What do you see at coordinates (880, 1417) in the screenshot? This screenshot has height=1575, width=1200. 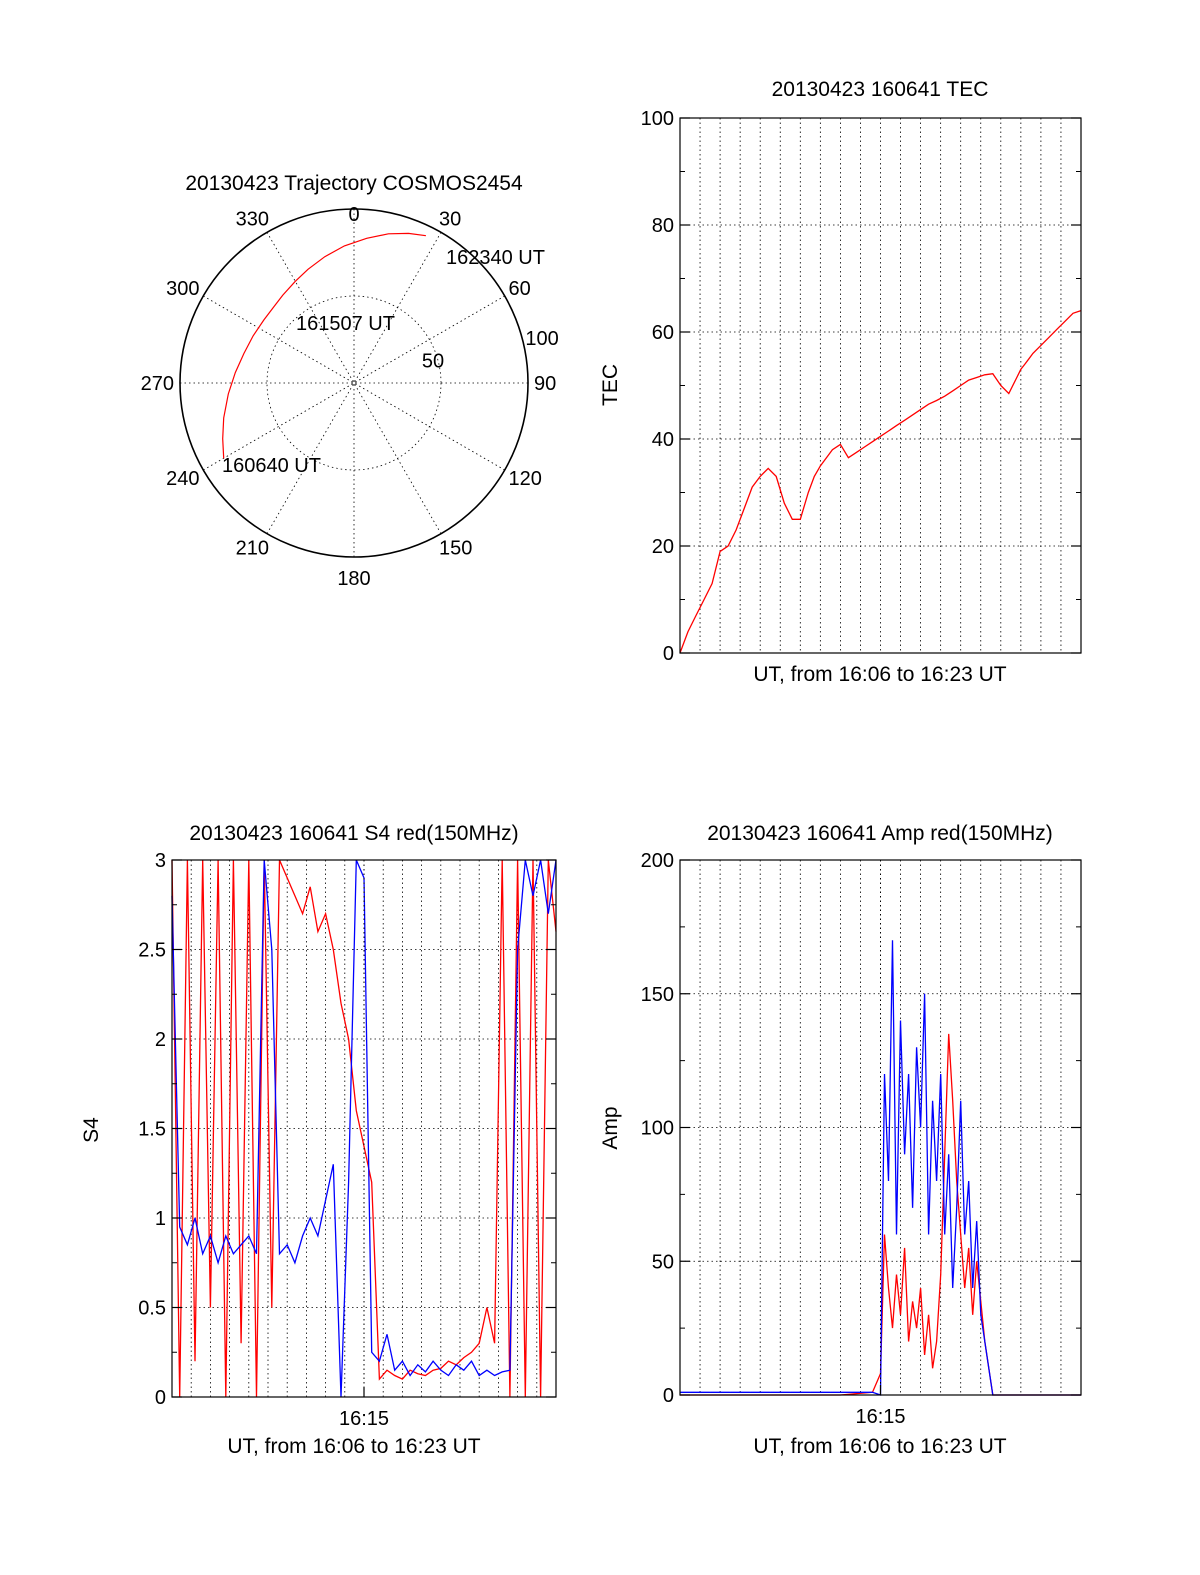 I see `amp-xtick-label-0: 16:15` at bounding box center [880, 1417].